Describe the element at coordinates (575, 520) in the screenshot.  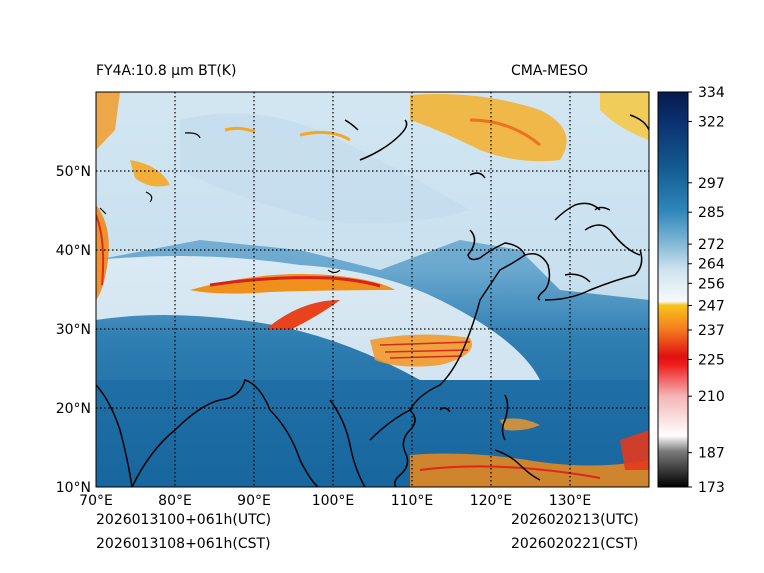
I see `valid-time-utc: 2026020213(UTC)` at that location.